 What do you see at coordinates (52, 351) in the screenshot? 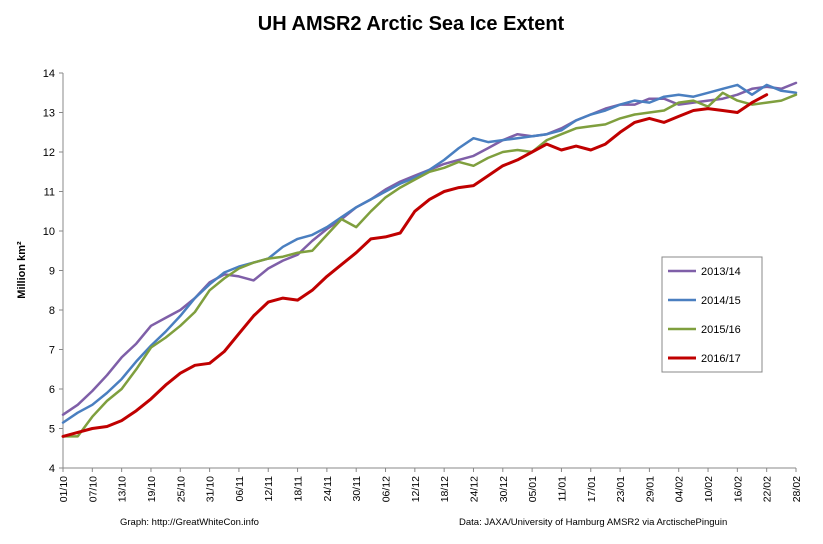
I see `y-tick-label: 7` at bounding box center [52, 351].